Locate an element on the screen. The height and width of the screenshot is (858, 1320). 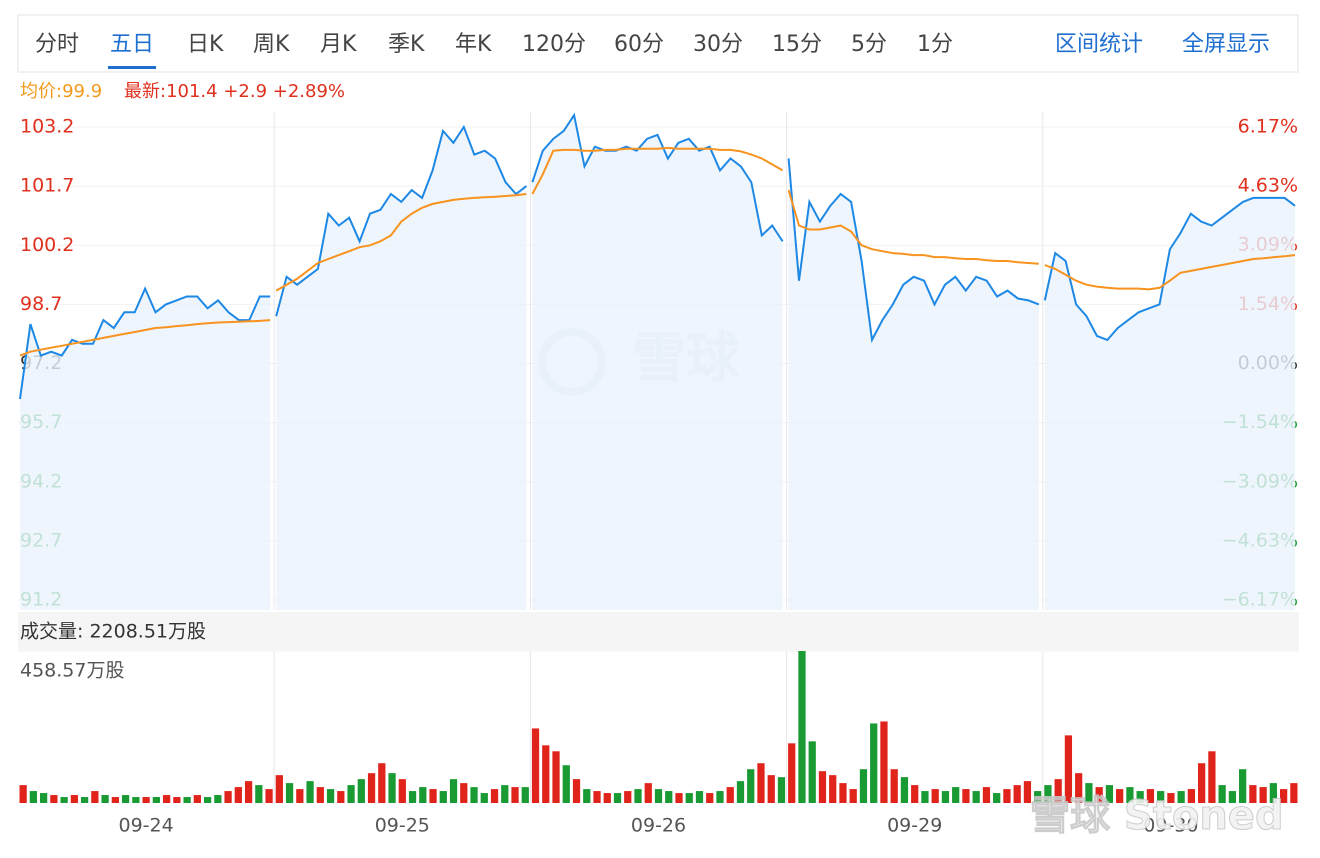
tab: 30分 is located at coordinates (718, 44).